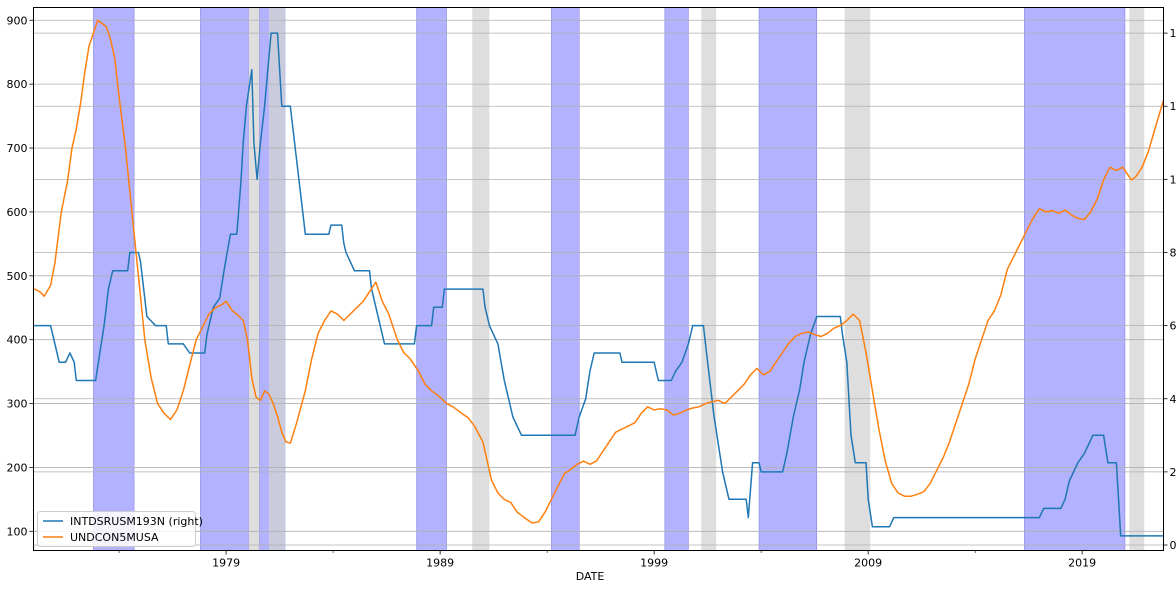 This screenshot has height=589, width=1176. Describe the element at coordinates (654, 563) in the screenshot. I see `x-tick-label-2: 1999` at that location.